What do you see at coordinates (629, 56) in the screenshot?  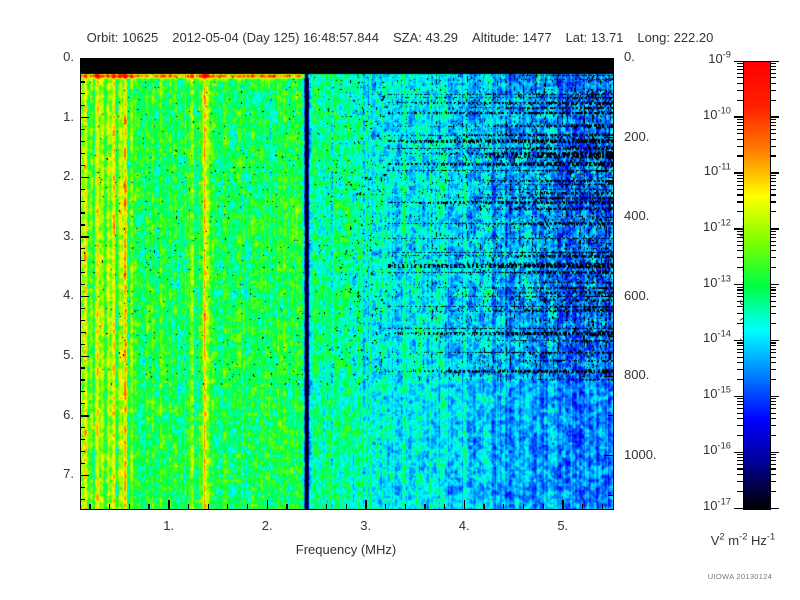 I see `y2-tick-label: 0.` at bounding box center [629, 56].